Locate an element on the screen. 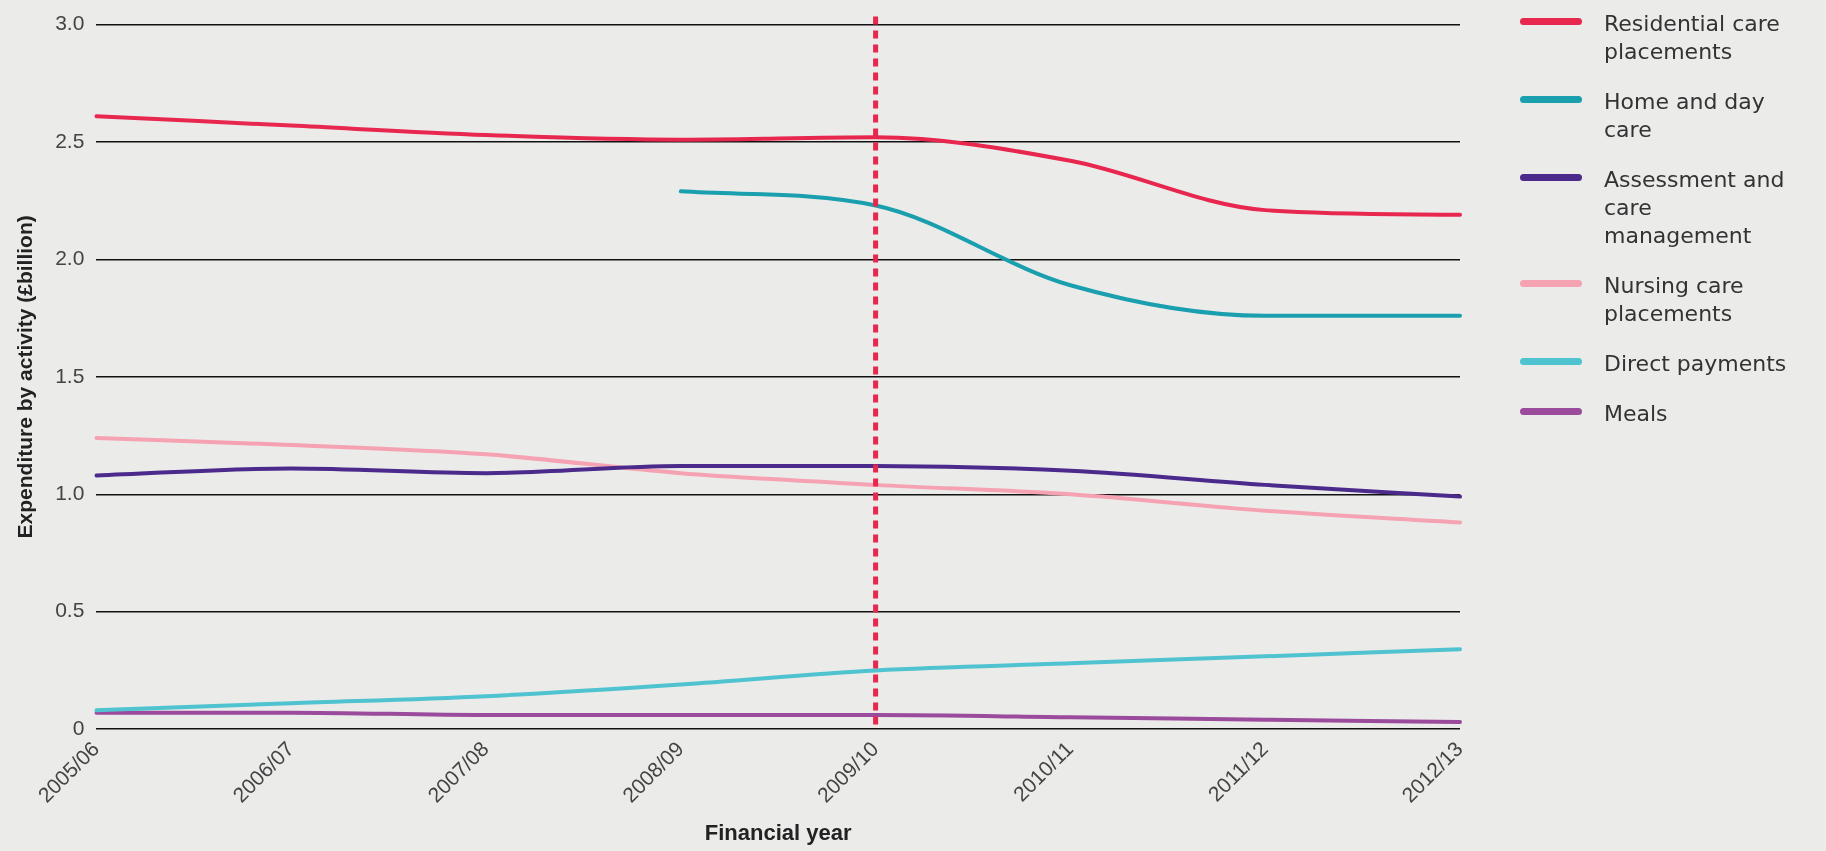 Image resolution: width=1826 pixels, height=851 pixels. legend-label: Direct payments is located at coordinates (1696, 364).